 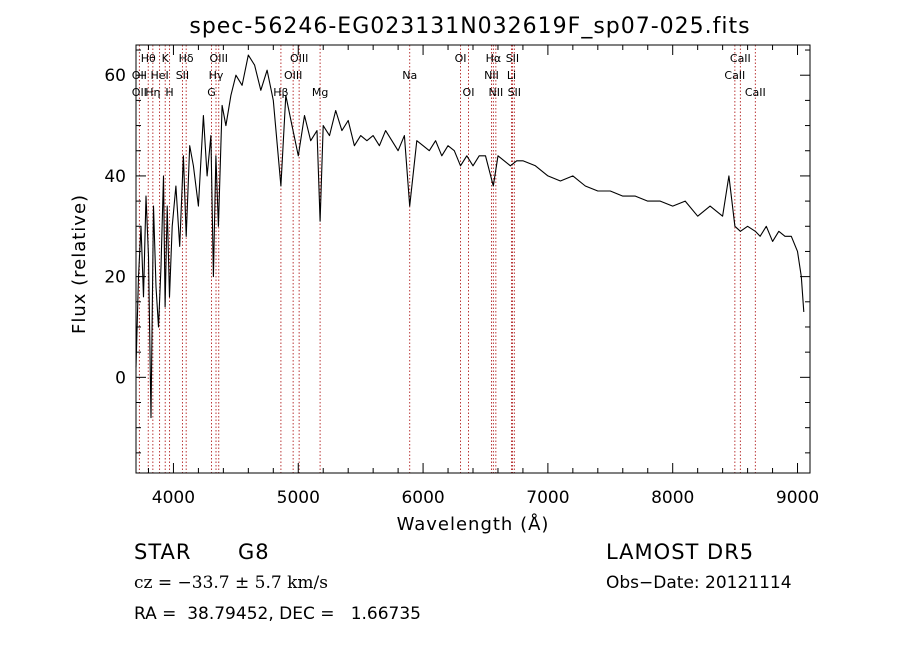 I want to click on survey-name: LAMOST DR5, so click(x=680, y=552).